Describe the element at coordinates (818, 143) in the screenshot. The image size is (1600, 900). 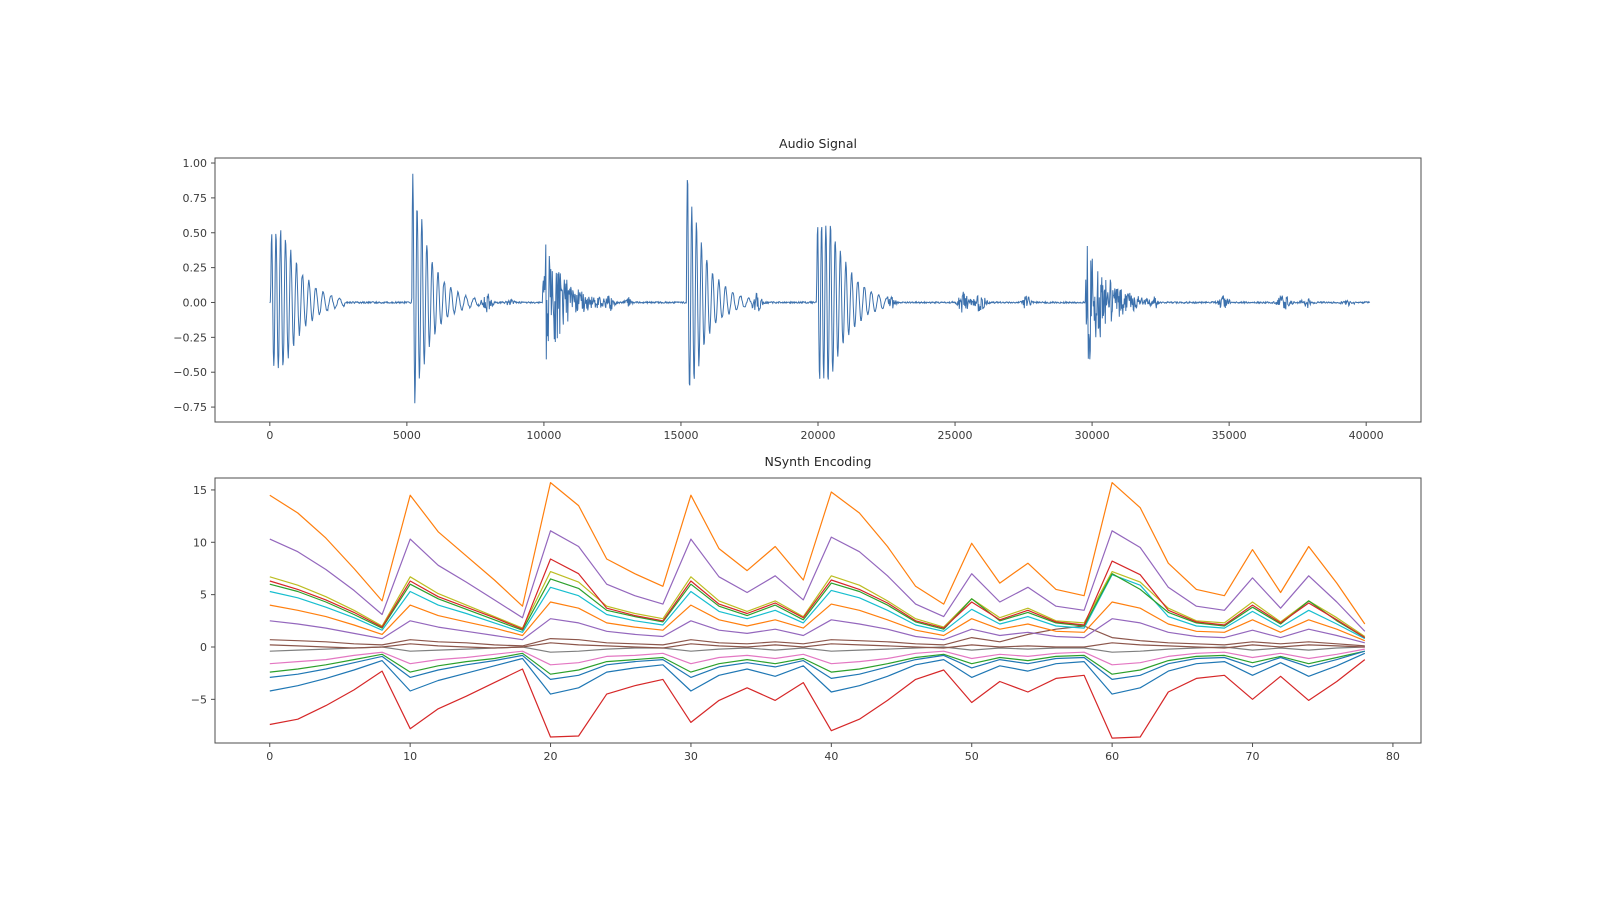
I see `audio-plot-title: Audio Signal` at that location.